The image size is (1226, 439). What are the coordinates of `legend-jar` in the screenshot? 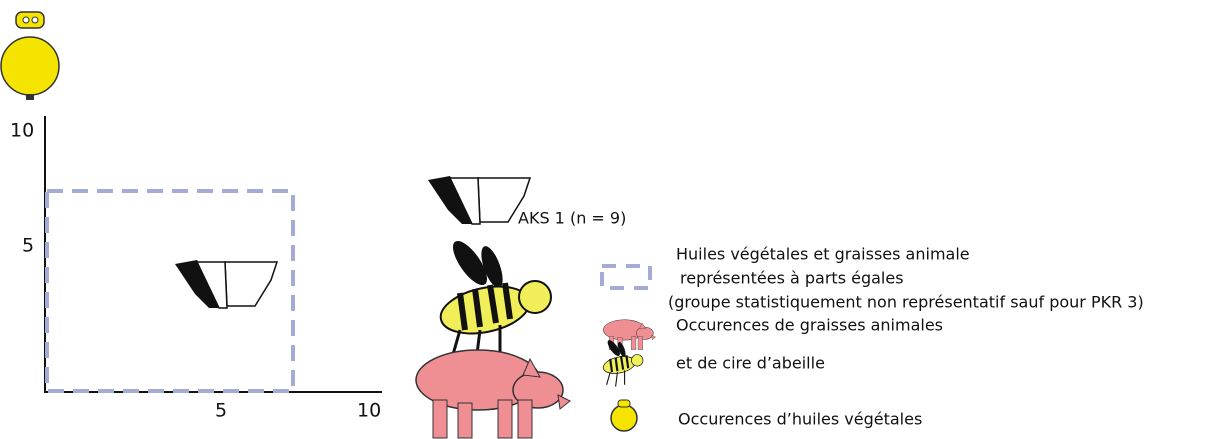 It's located at (624, 418).